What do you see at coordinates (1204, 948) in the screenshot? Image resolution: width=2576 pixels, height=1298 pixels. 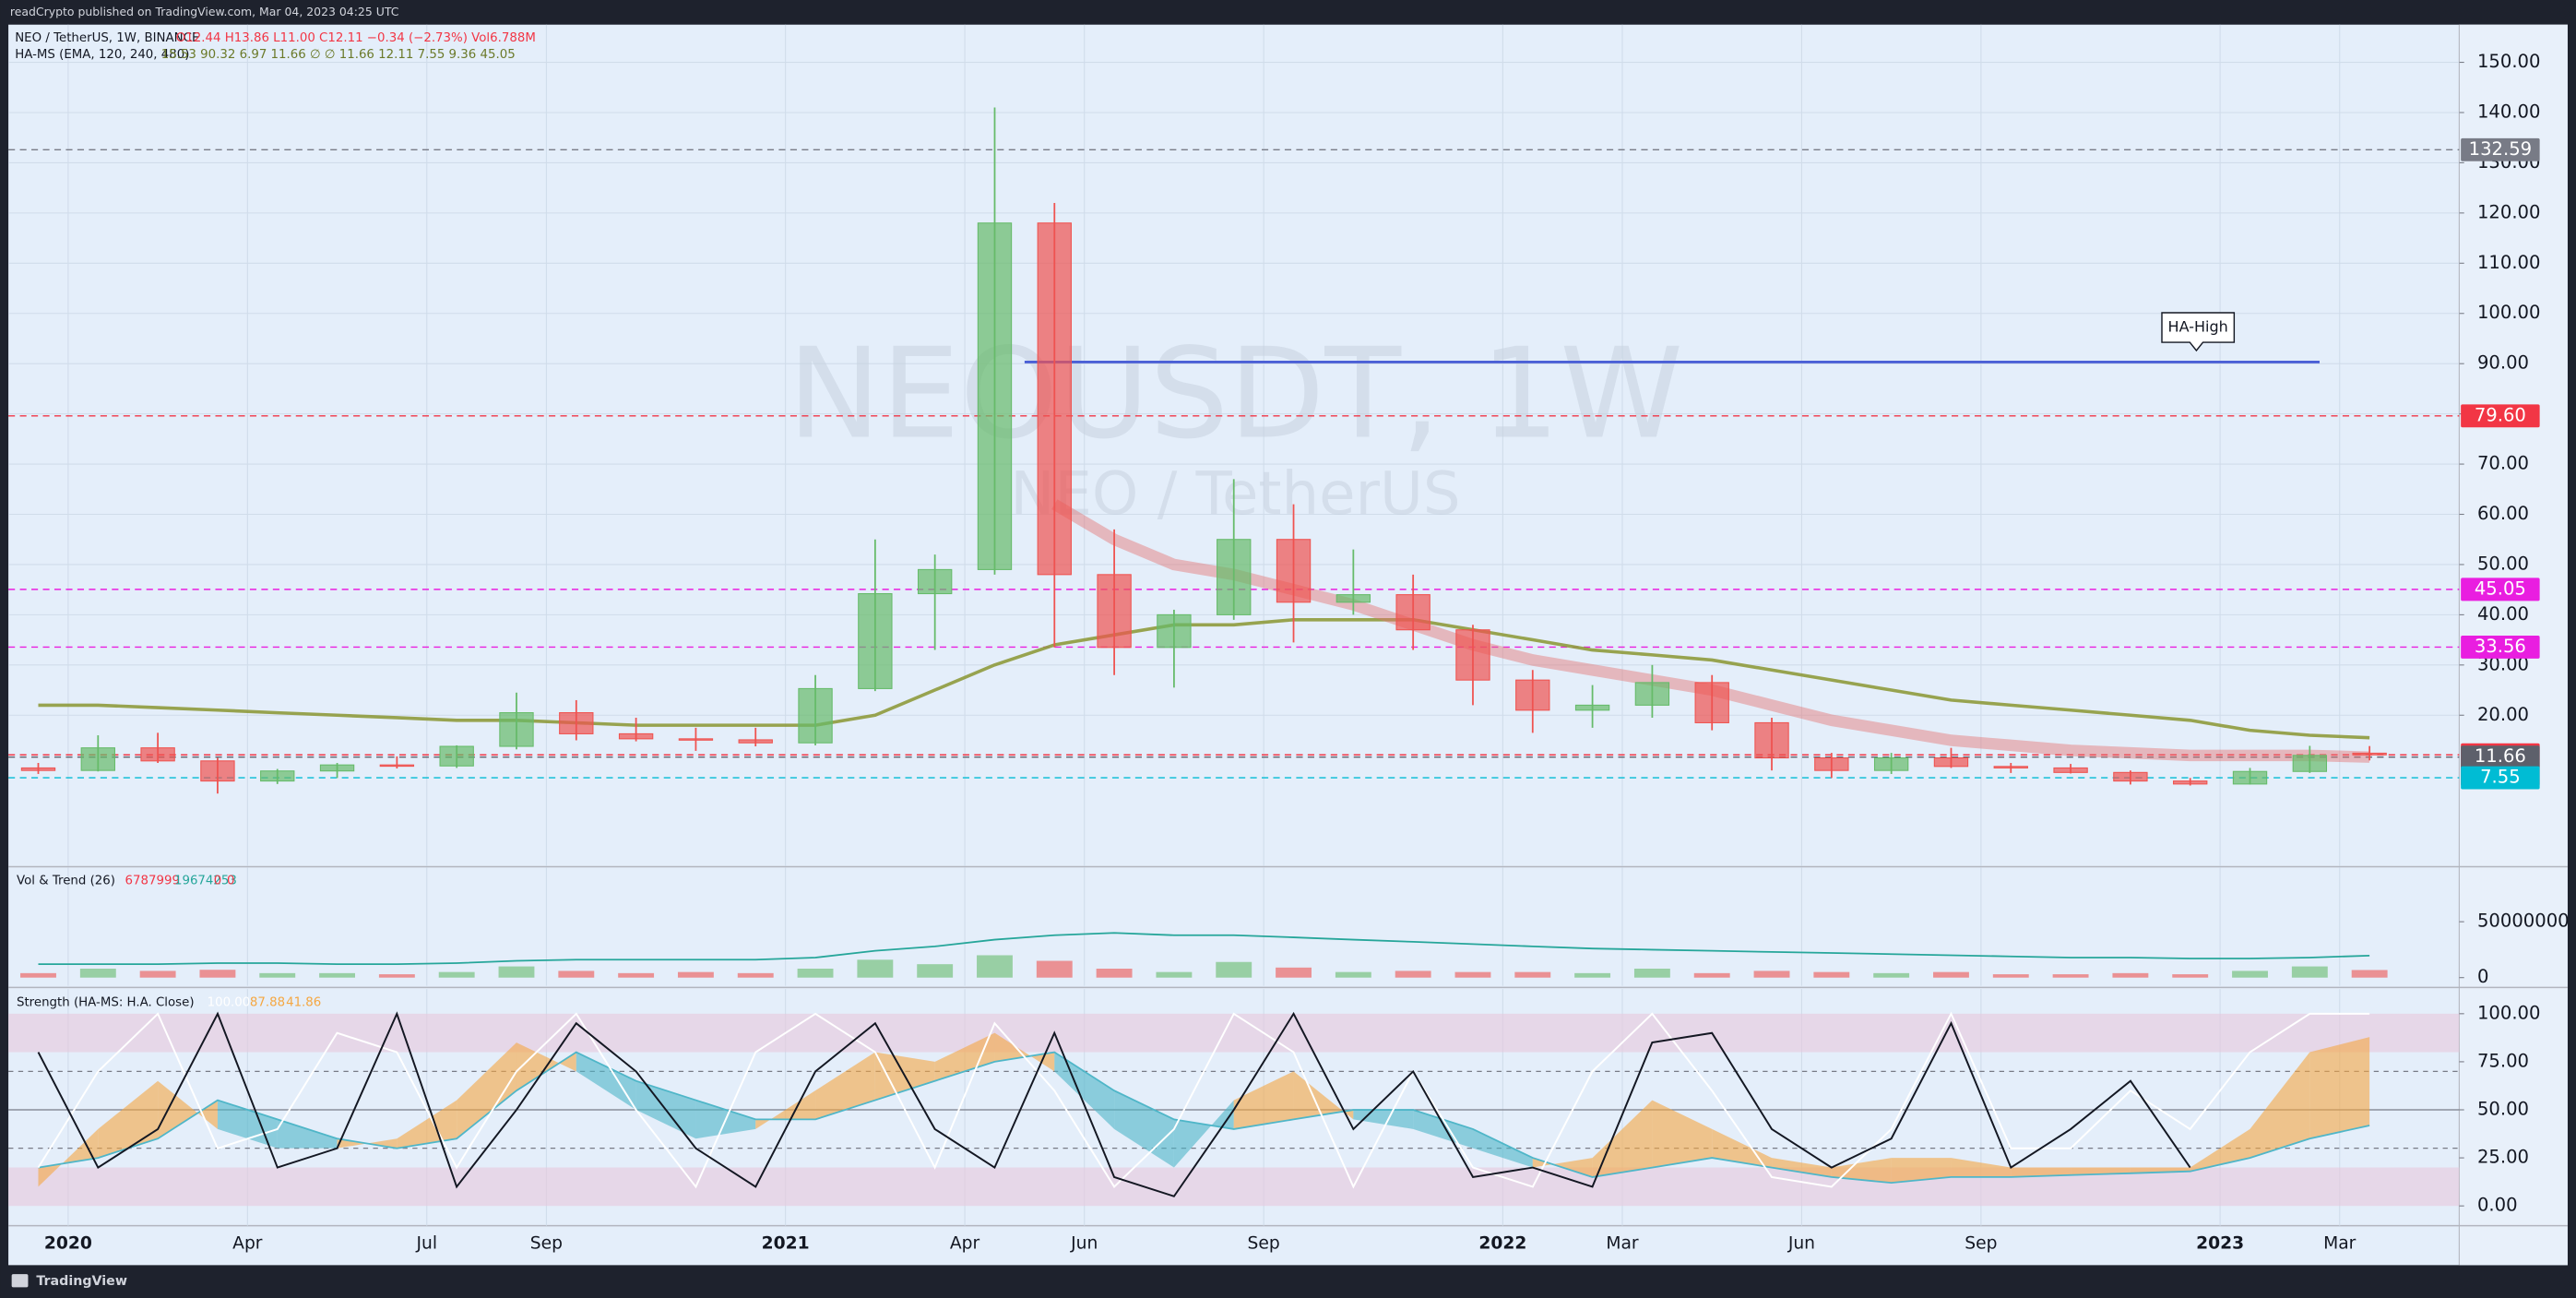 I see `trend-line` at bounding box center [1204, 948].